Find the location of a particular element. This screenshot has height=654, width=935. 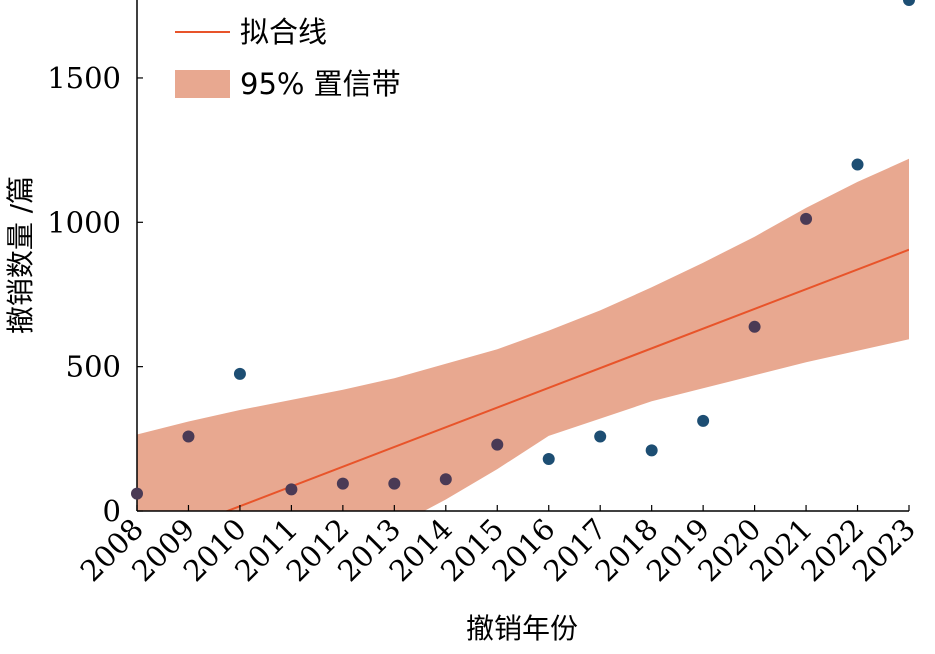

data-point-2019 is located at coordinates (703, 420).